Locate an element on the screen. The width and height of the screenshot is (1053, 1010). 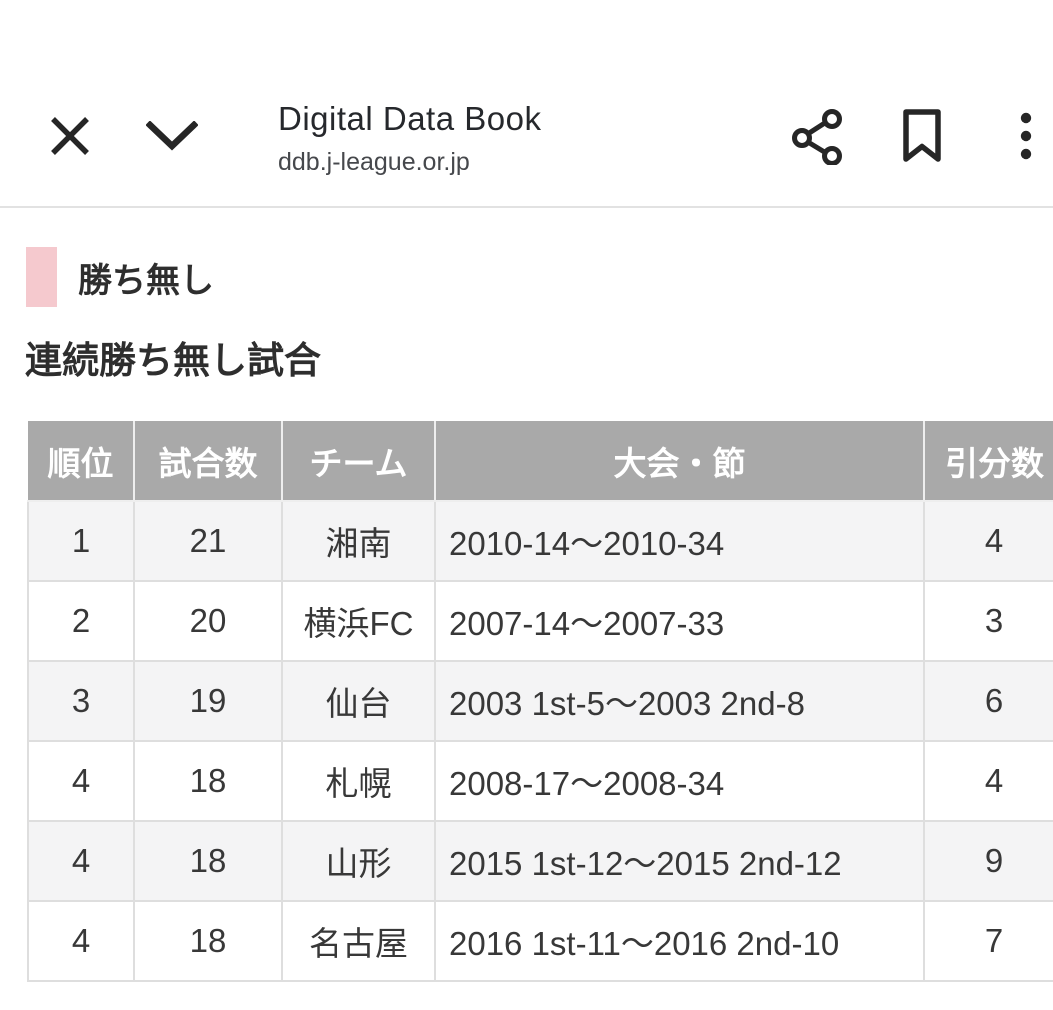
cell-period: 2008-17〜2008-34 is located at coordinates (679, 781).